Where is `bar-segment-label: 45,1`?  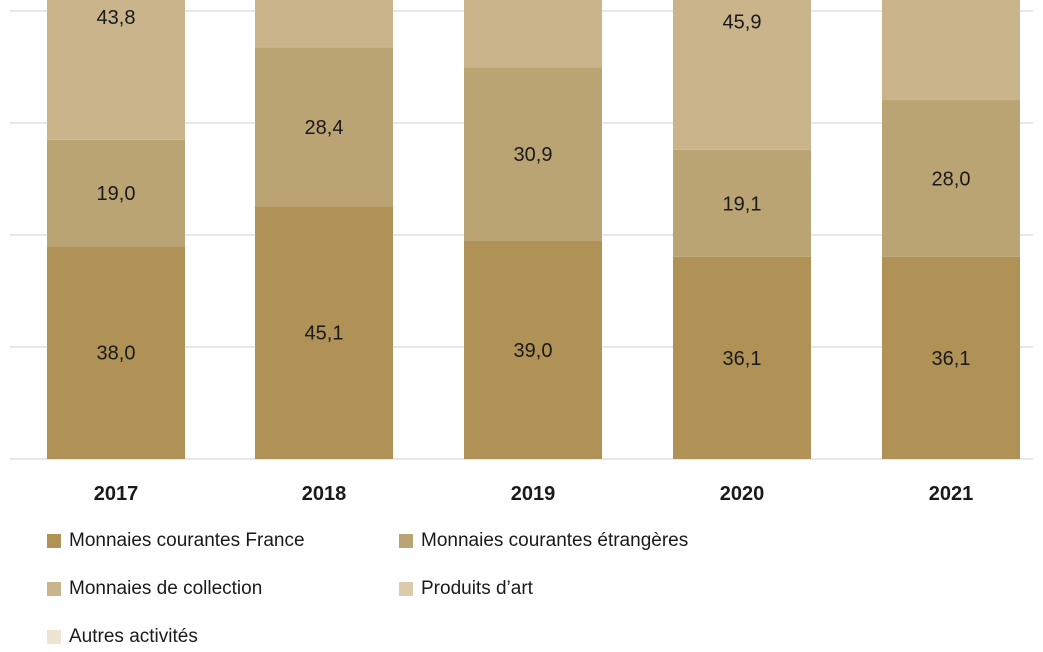 bar-segment-label: 45,1 is located at coordinates (324, 334).